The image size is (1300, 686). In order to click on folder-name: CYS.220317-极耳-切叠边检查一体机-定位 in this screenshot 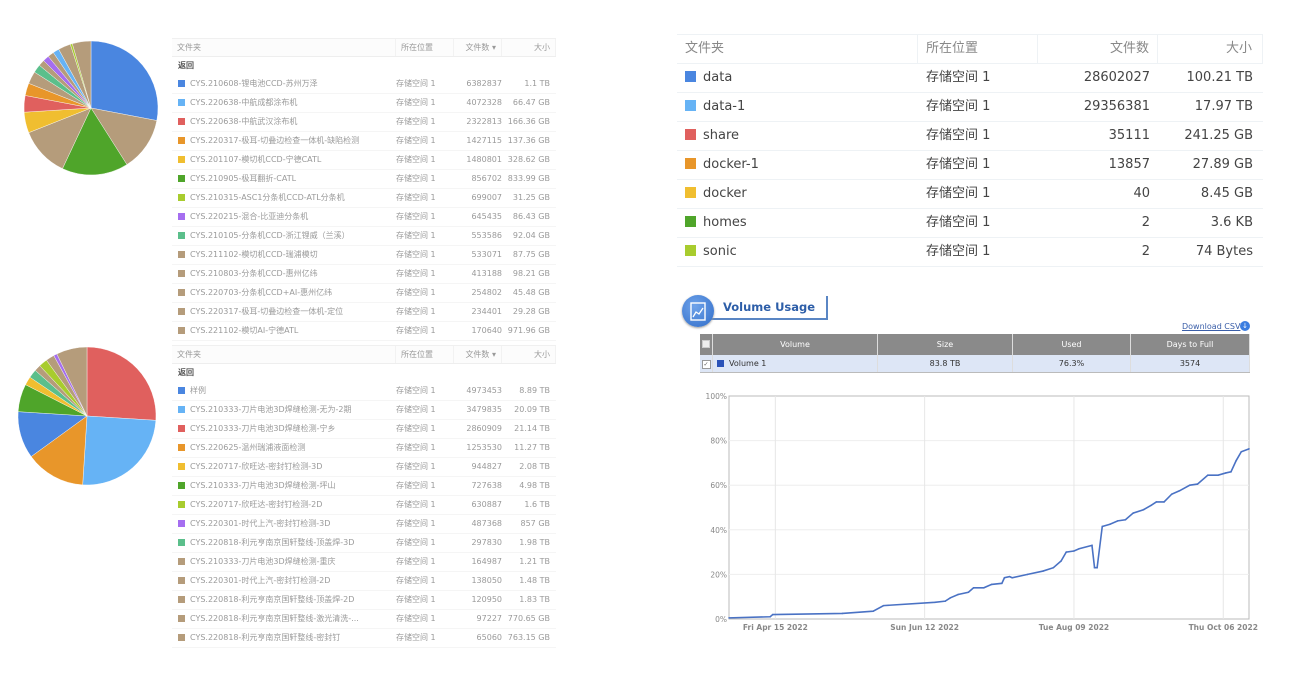, I will do `click(267, 311)`.